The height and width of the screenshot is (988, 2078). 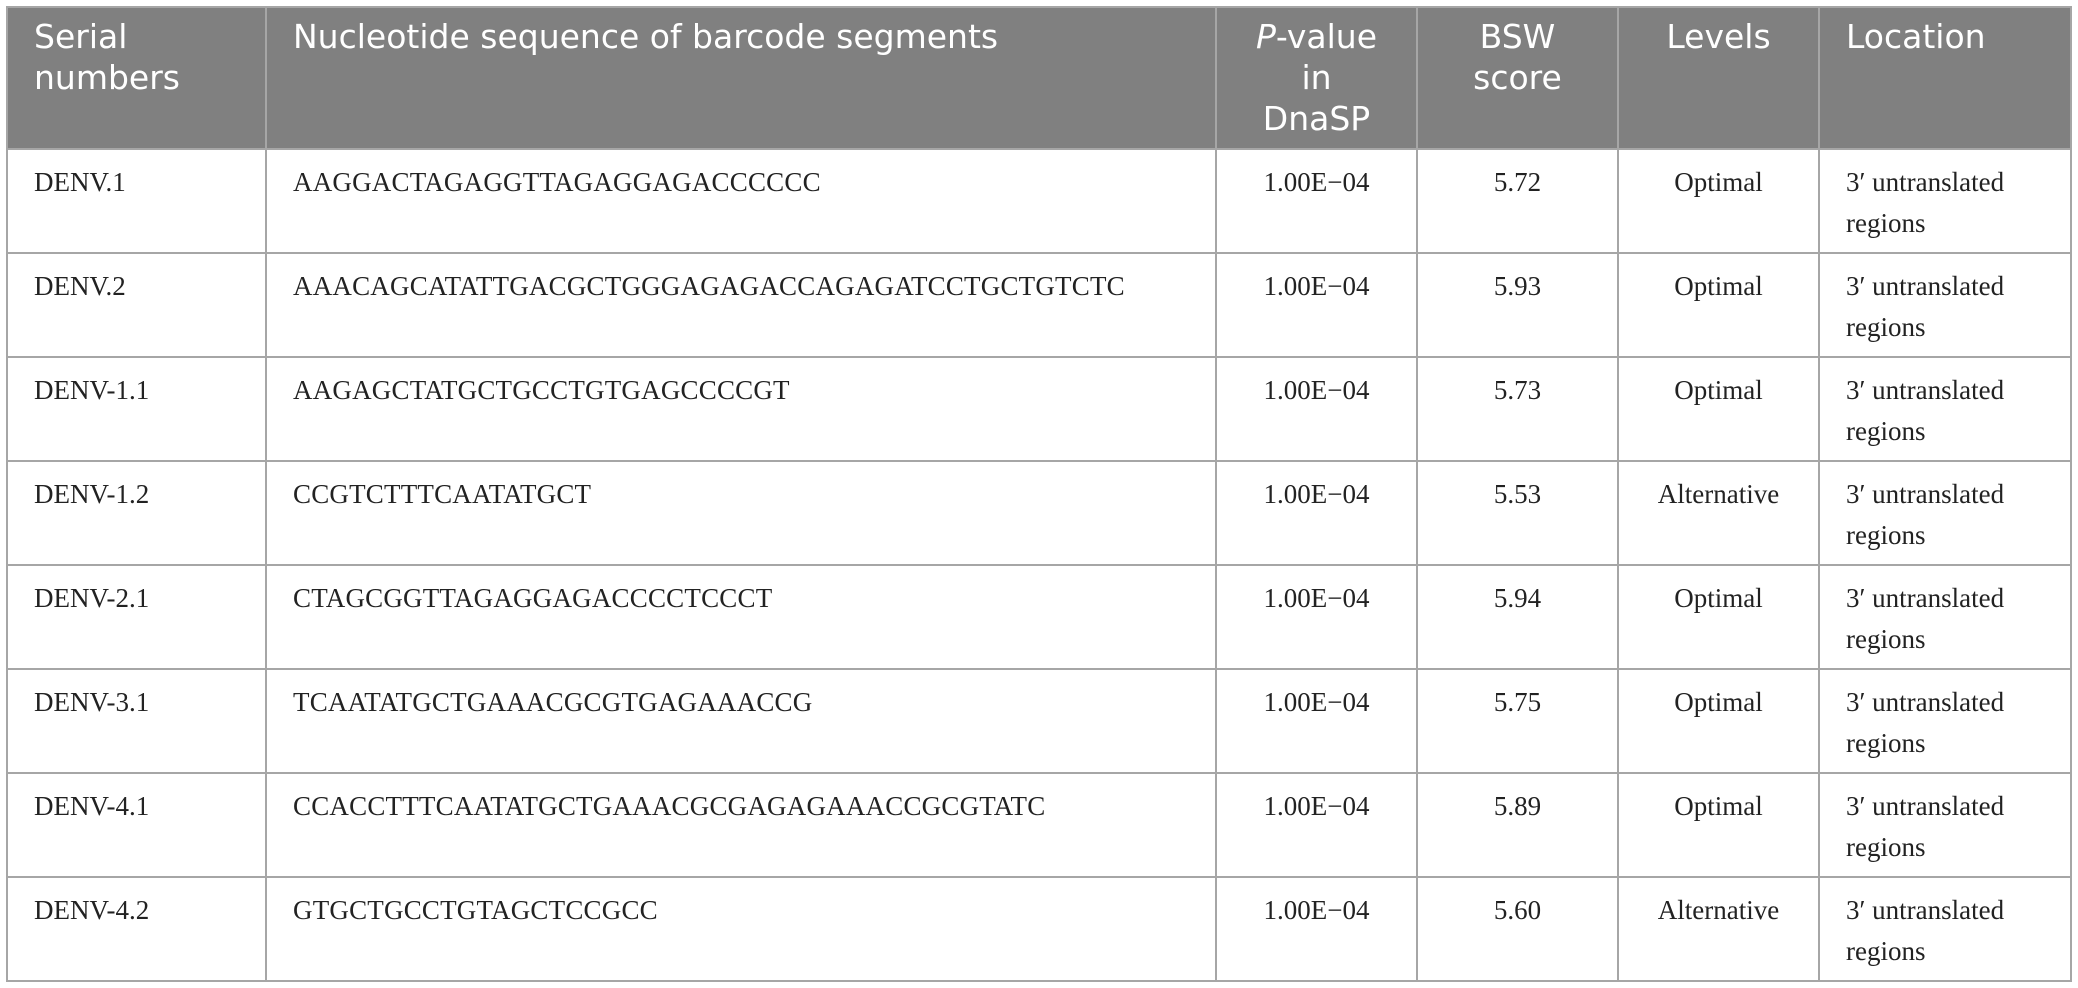 I want to click on cell-bsw-score: 5.73, so click(x=1517, y=409).